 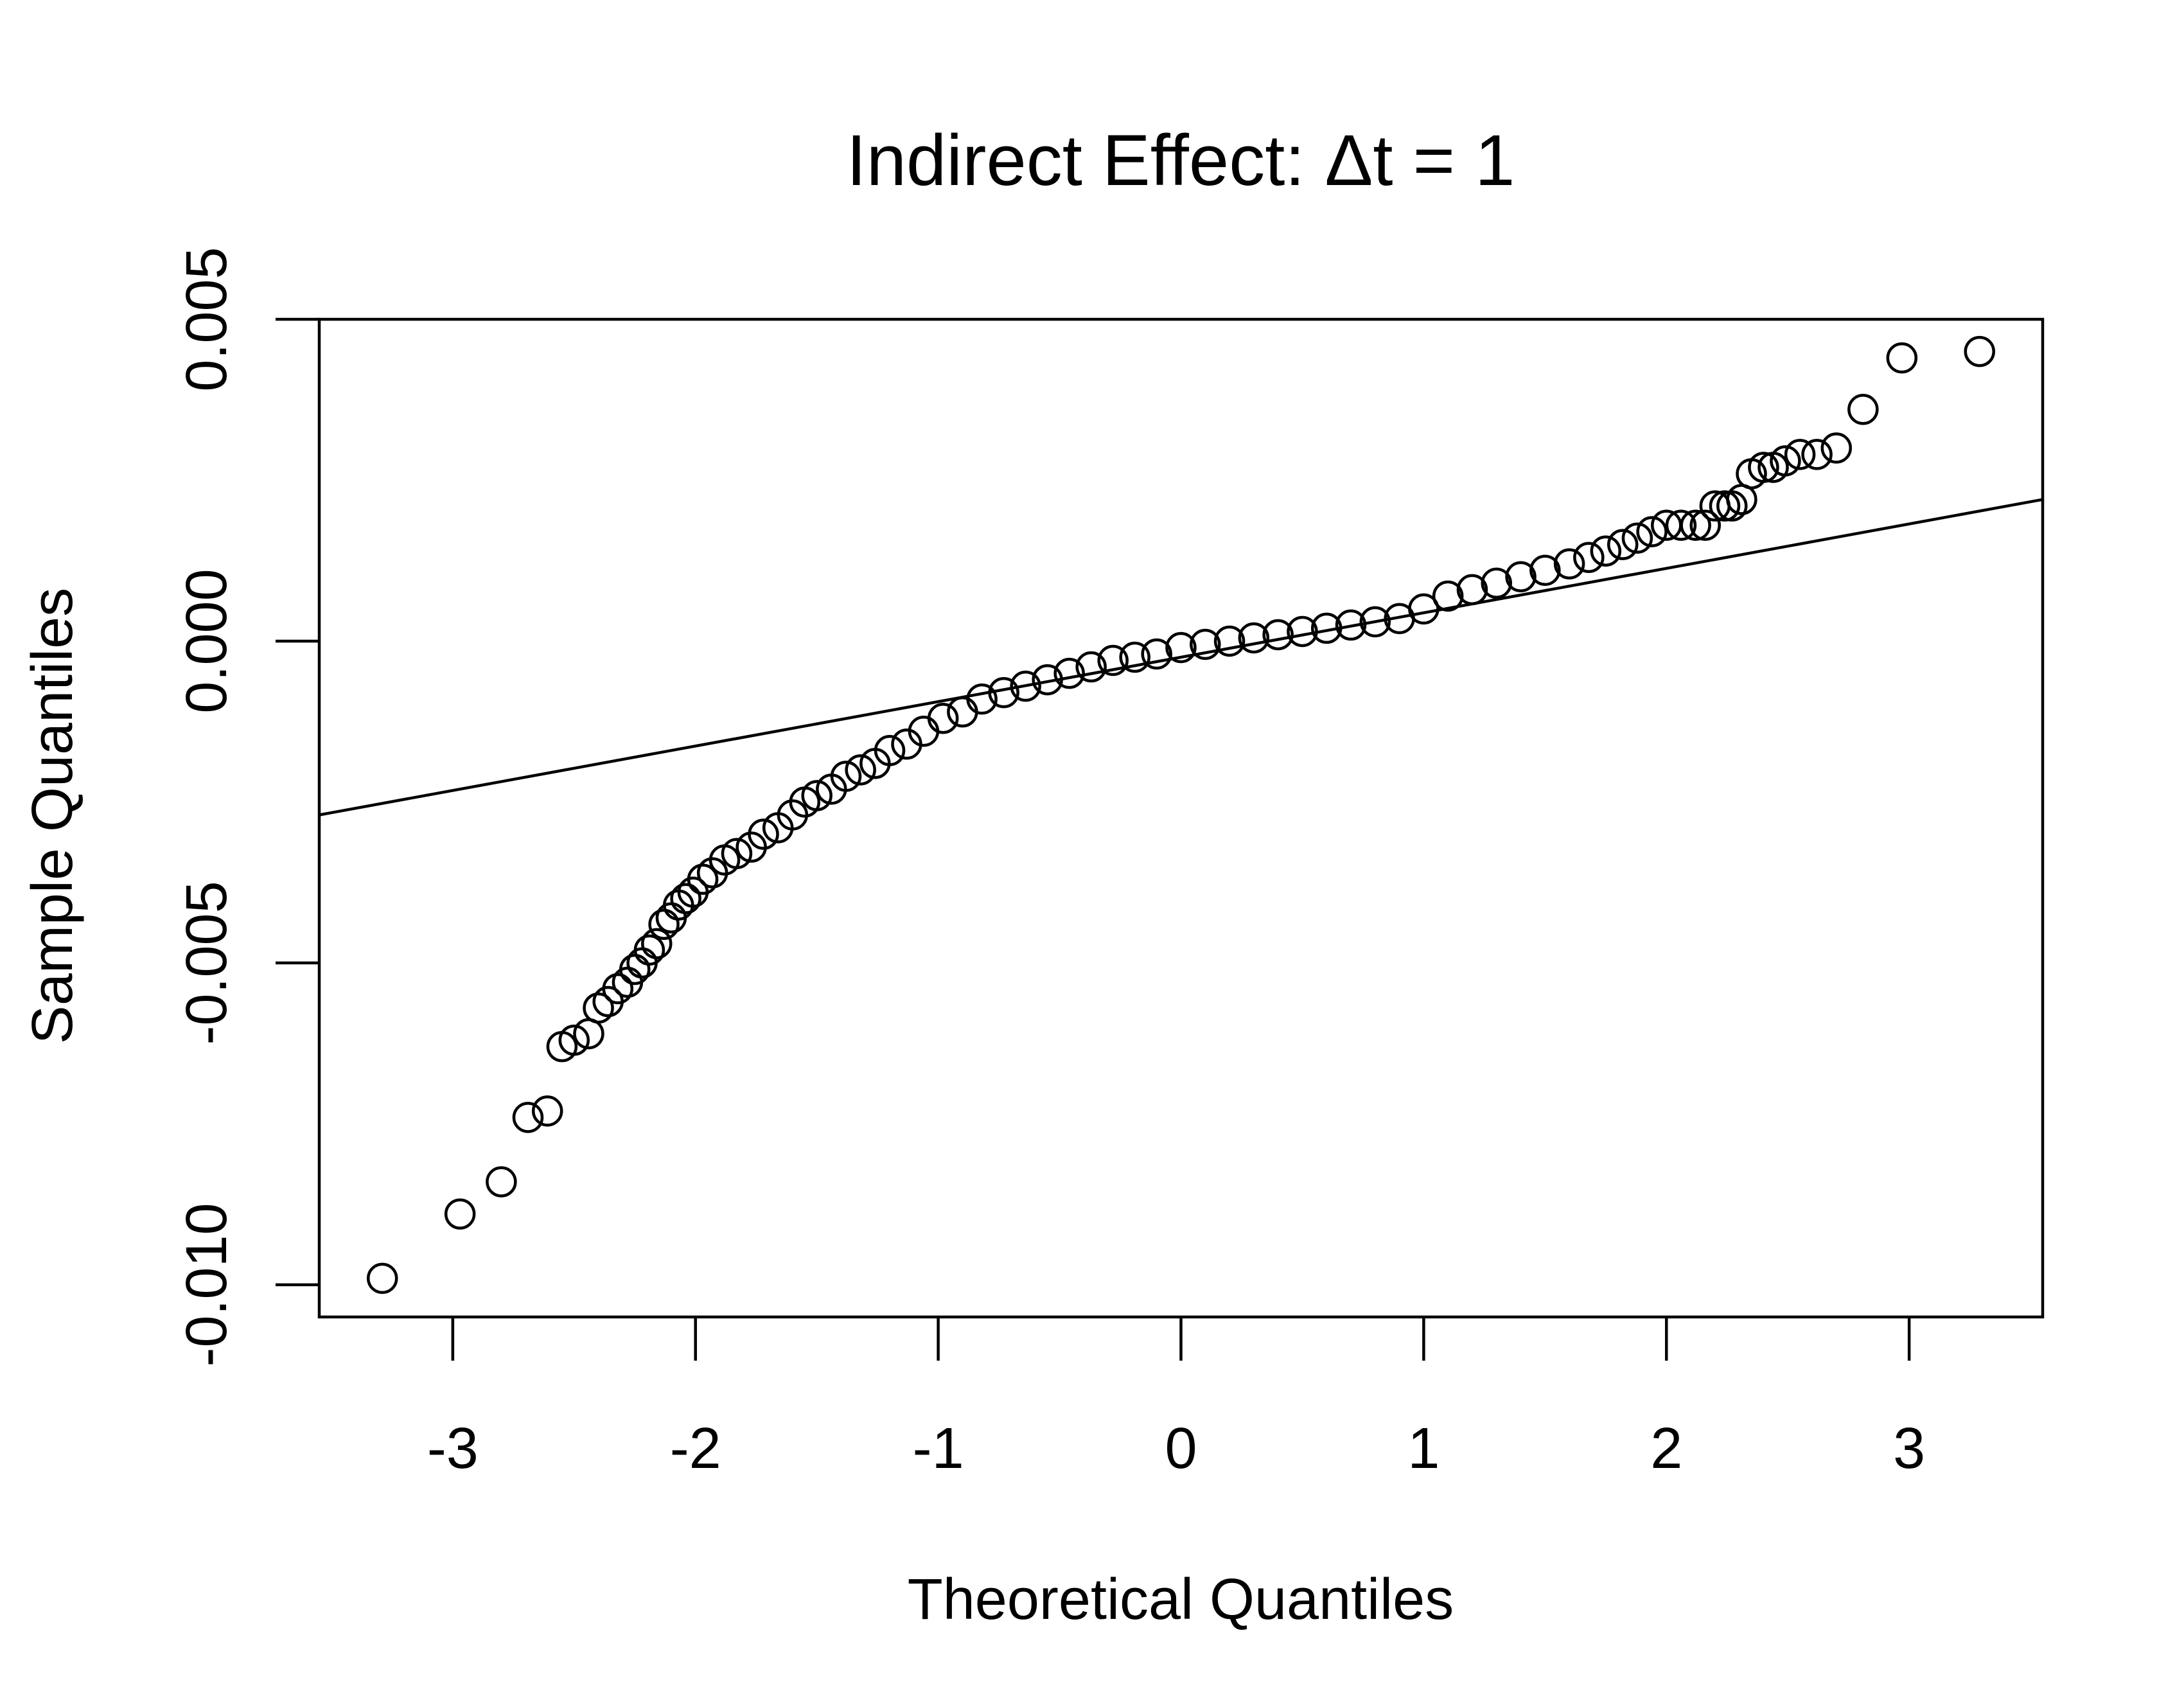 I want to click on y-tick-label: 0.000, so click(x=207, y=641).